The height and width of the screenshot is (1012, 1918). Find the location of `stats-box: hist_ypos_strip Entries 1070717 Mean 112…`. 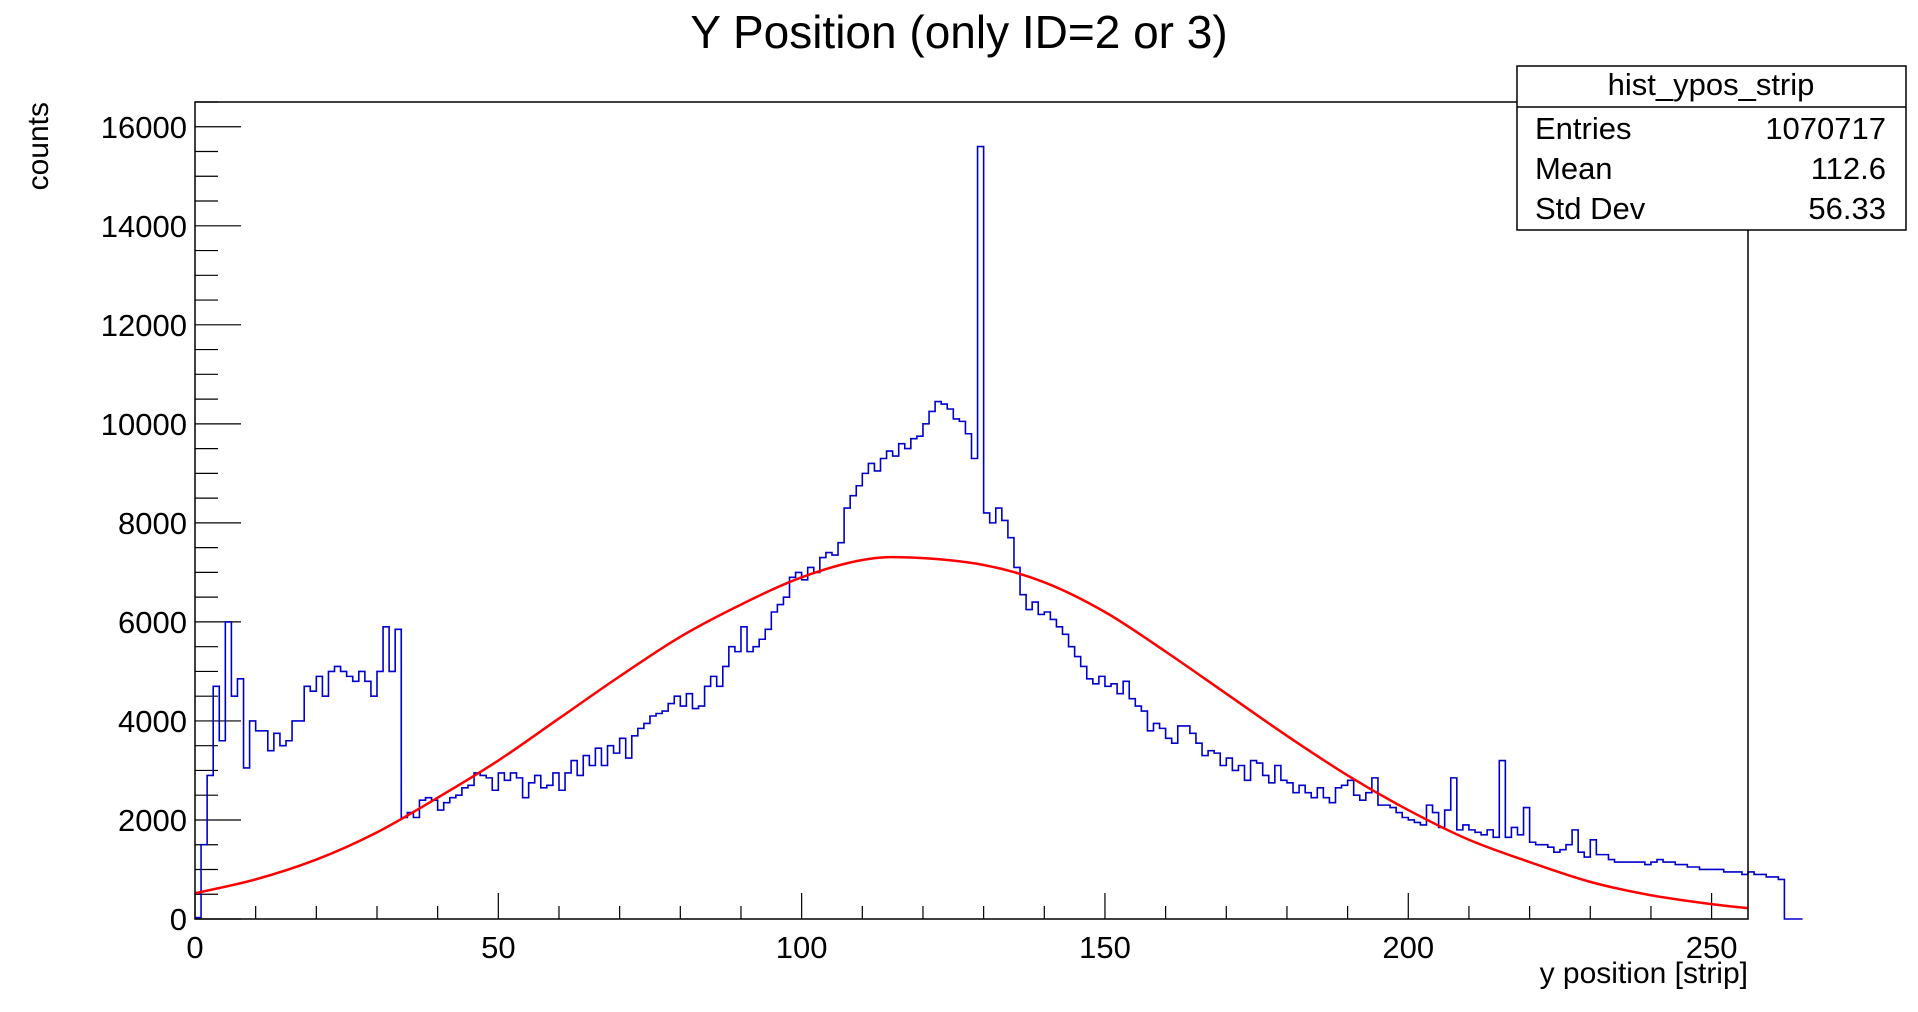

stats-box: hist_ypos_strip Entries 1070717 Mean 112… is located at coordinates (1711, 148).